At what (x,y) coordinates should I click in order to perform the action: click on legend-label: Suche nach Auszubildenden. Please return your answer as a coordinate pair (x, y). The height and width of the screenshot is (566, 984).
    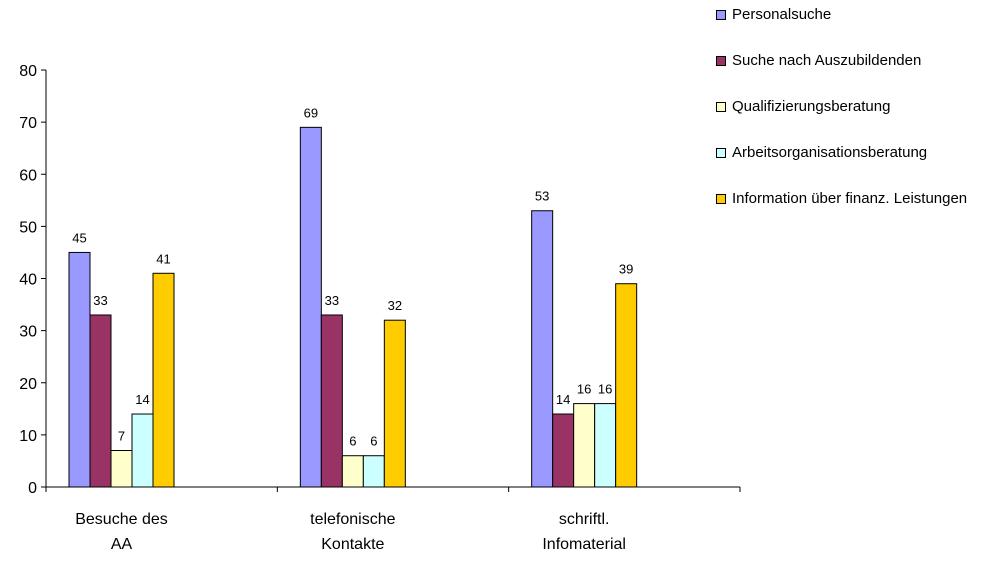
    Looking at the image, I should click on (827, 60).